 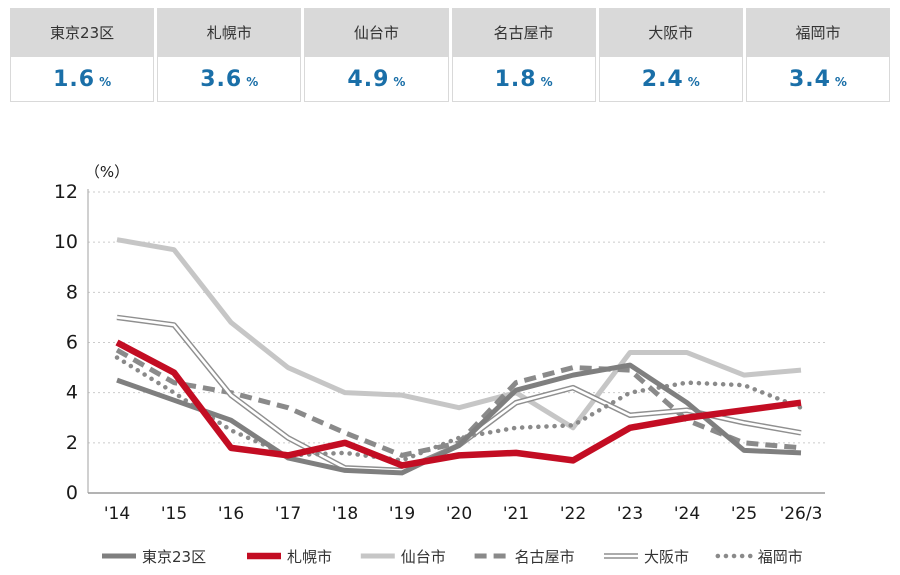 What do you see at coordinates (402, 514) in the screenshot?
I see `x-tick-label: '19` at bounding box center [402, 514].